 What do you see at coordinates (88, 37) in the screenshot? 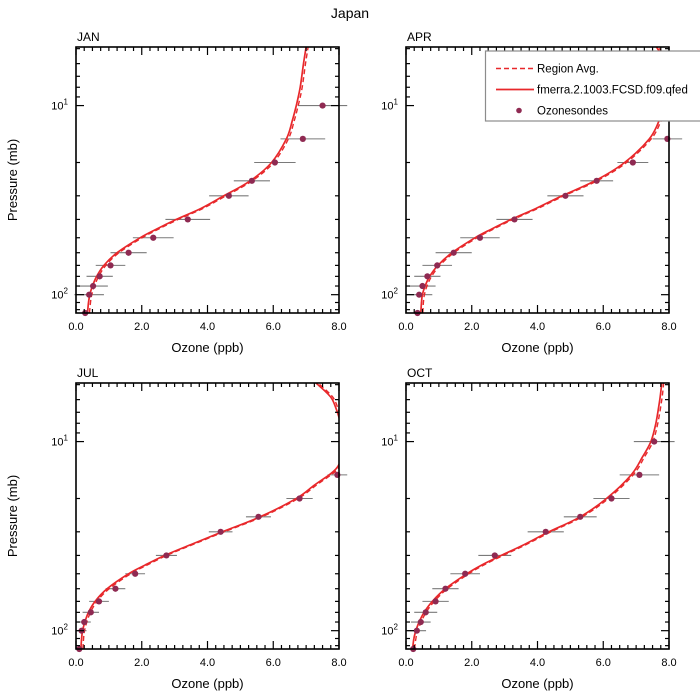
I see `panel-title: JAN` at bounding box center [88, 37].